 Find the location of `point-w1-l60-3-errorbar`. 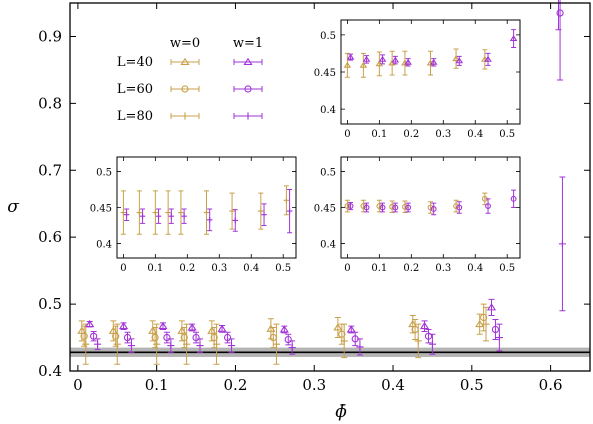

point-w1-l60-3-errorbar is located at coordinates (196, 337).